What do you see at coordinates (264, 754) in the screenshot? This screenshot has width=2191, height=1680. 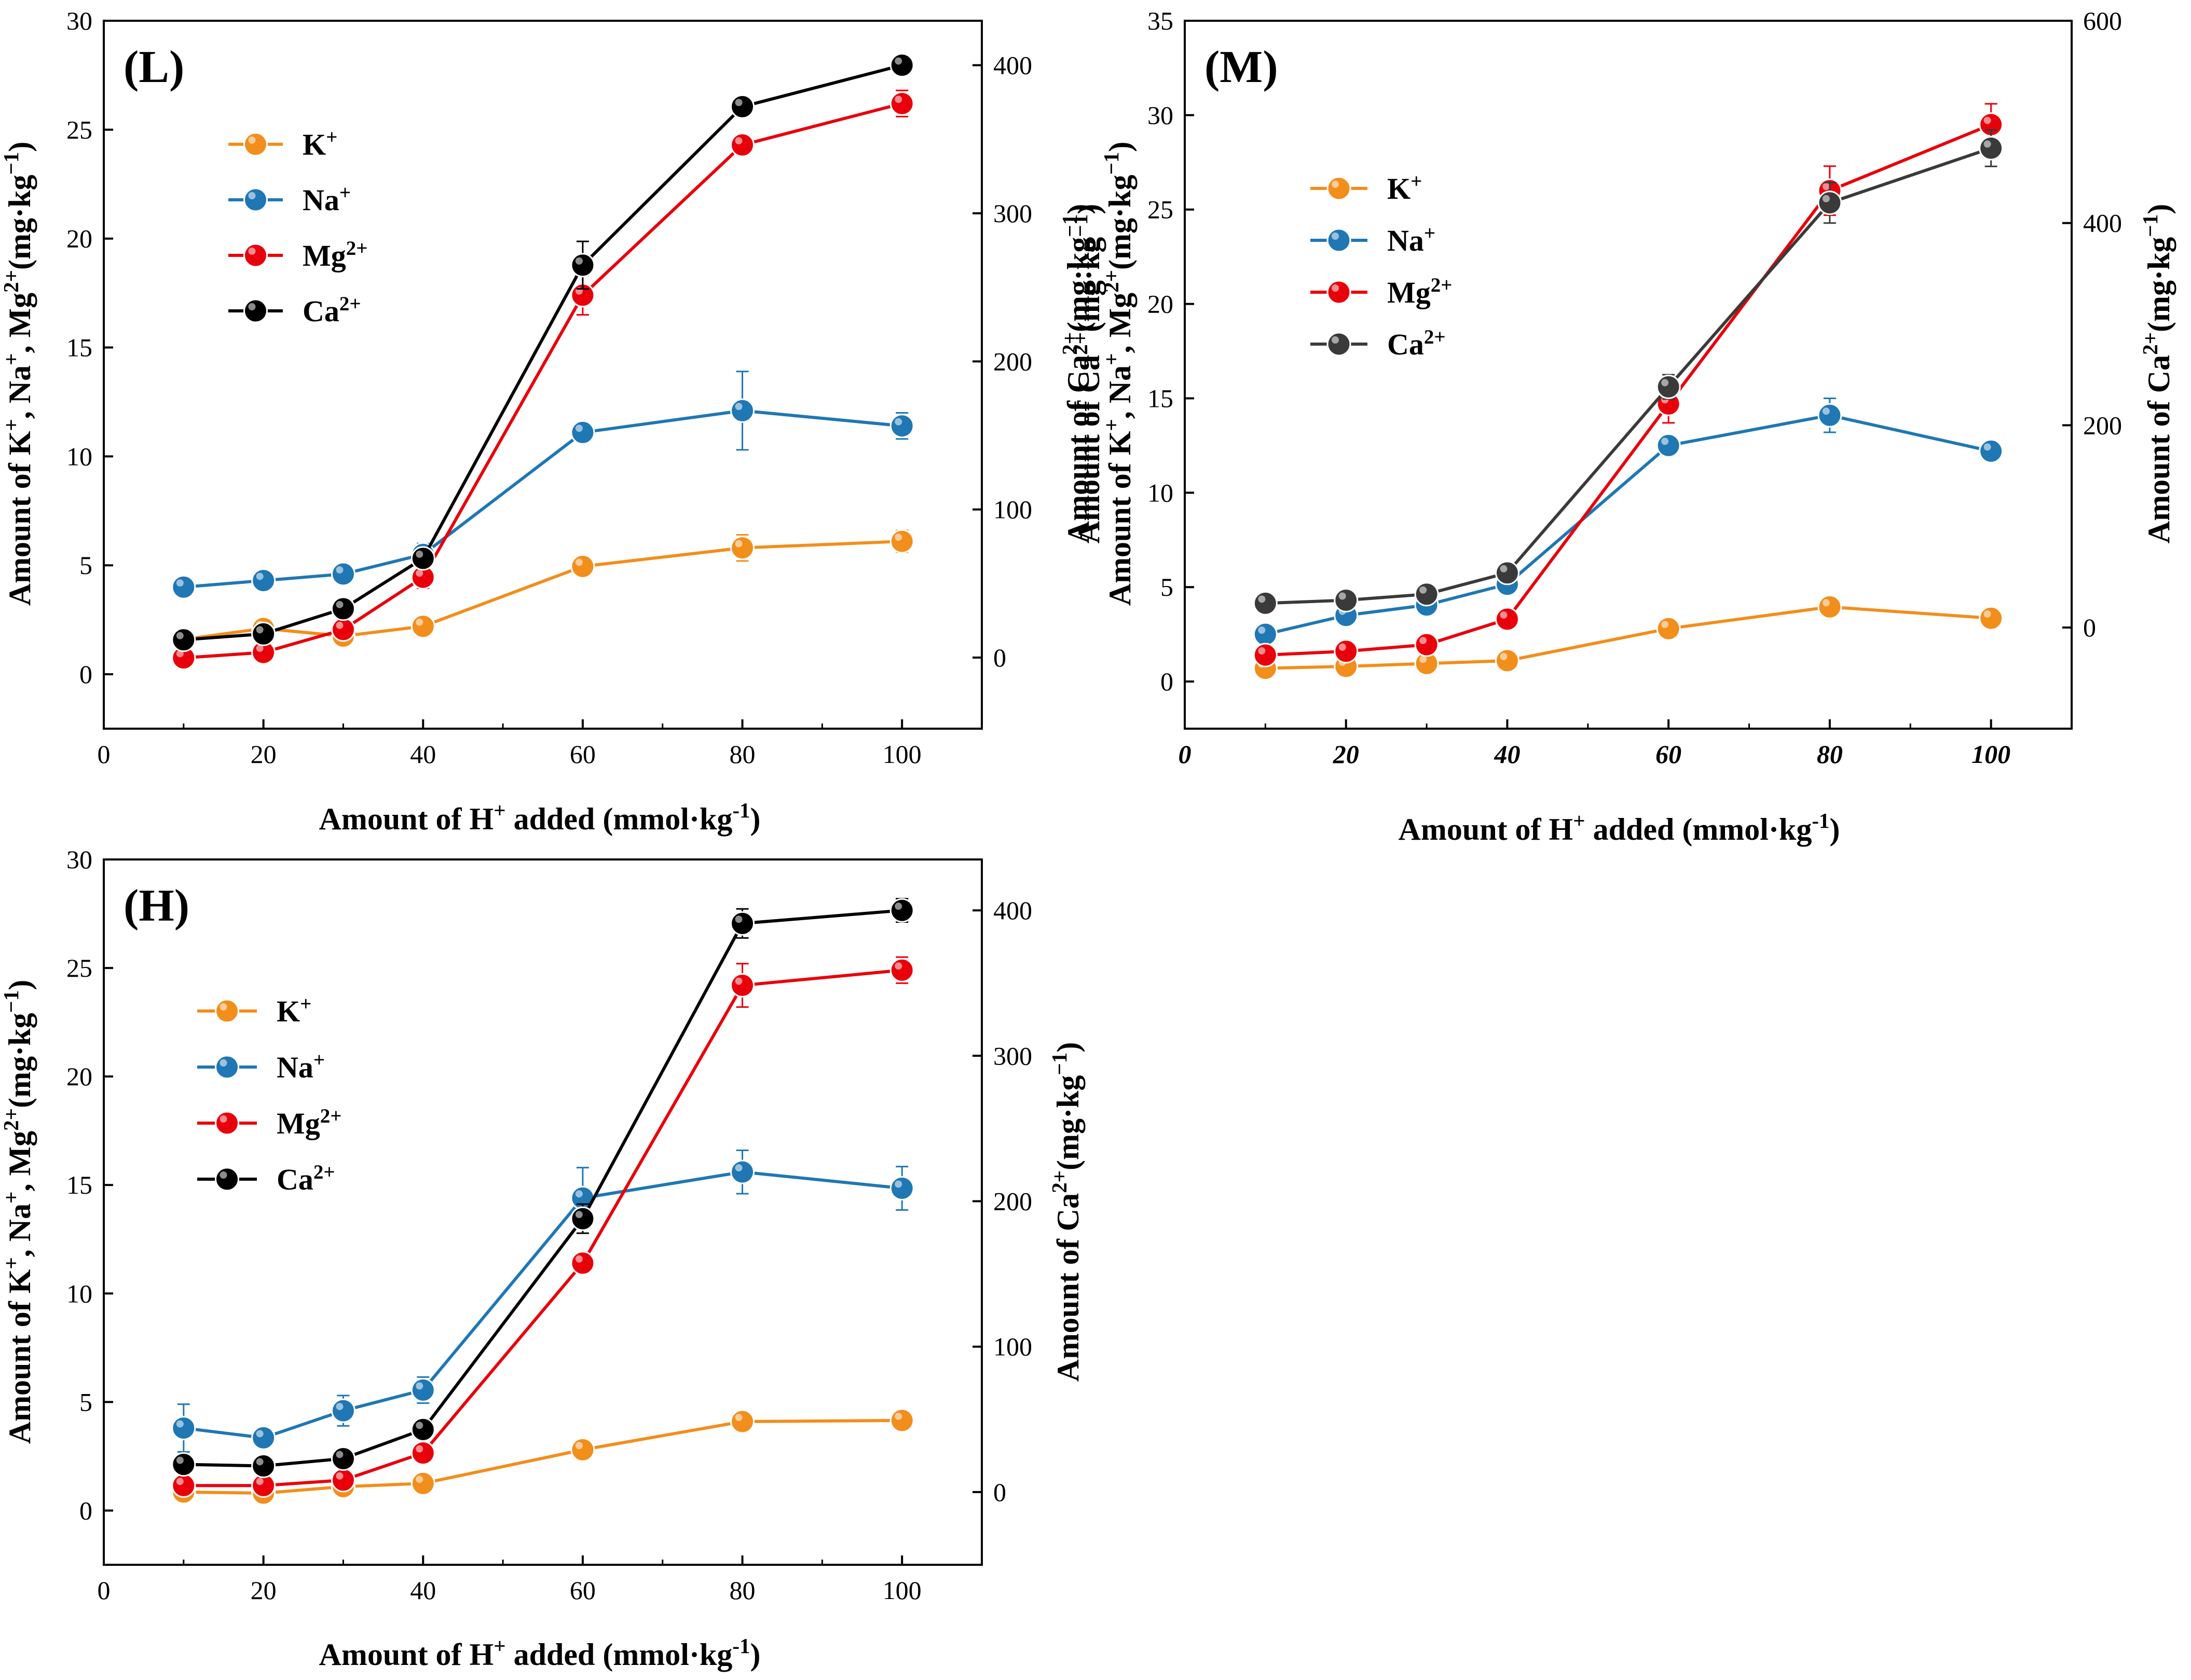 I see `x-tick-label: 20` at bounding box center [264, 754].